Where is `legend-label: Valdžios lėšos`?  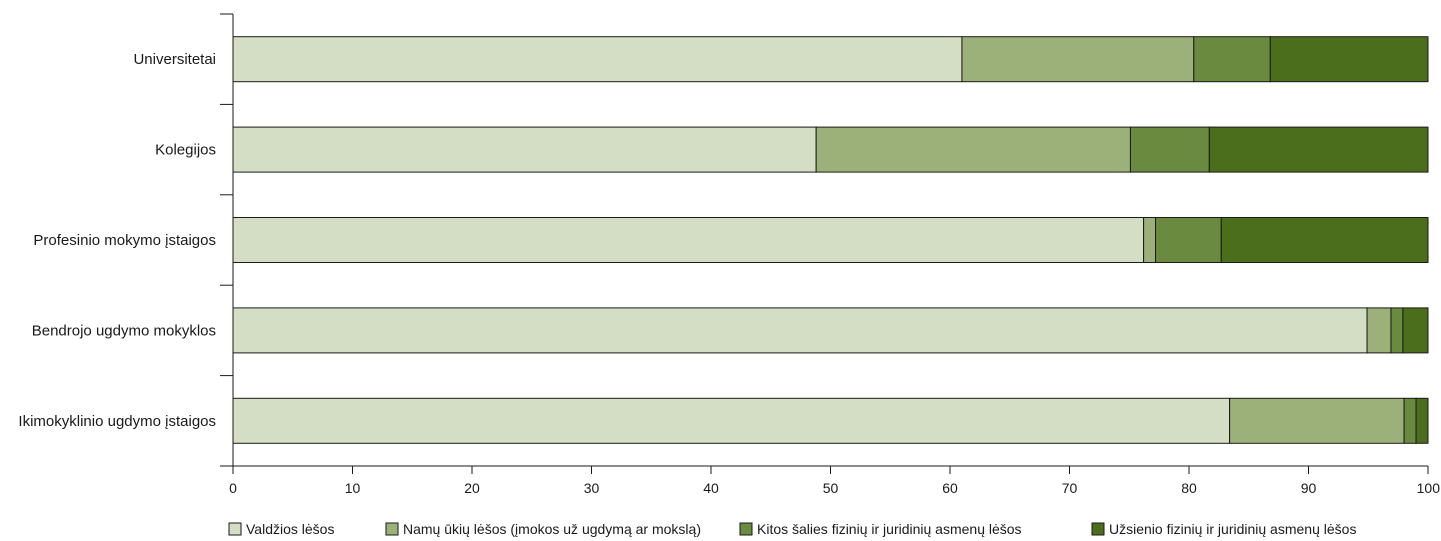 legend-label: Valdžios lėšos is located at coordinates (290, 529).